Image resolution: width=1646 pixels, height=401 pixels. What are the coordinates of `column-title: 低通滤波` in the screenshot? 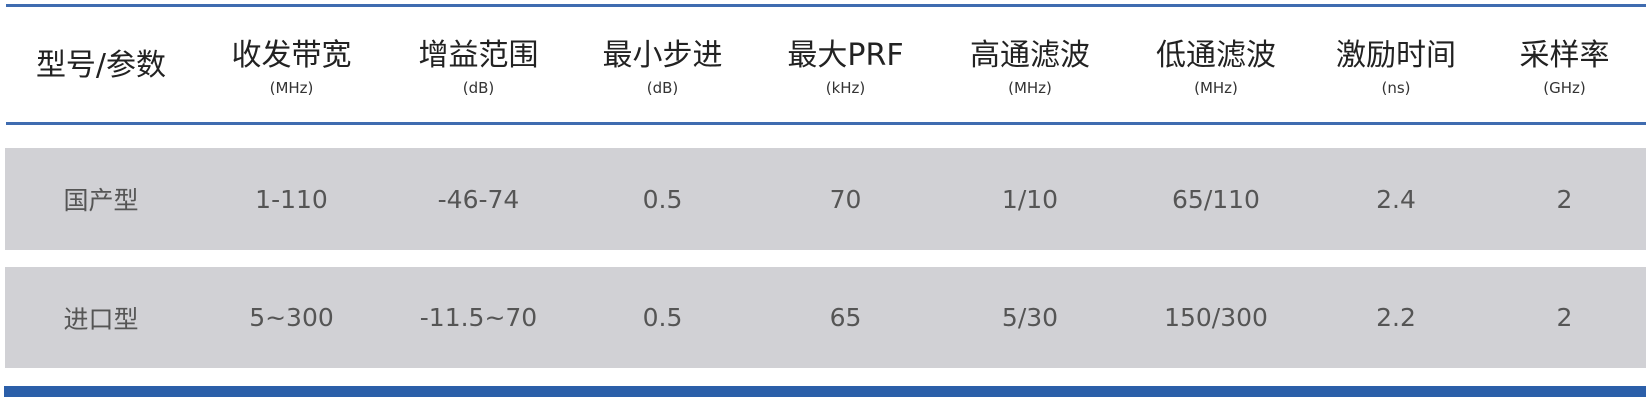 It's located at (1216, 55).